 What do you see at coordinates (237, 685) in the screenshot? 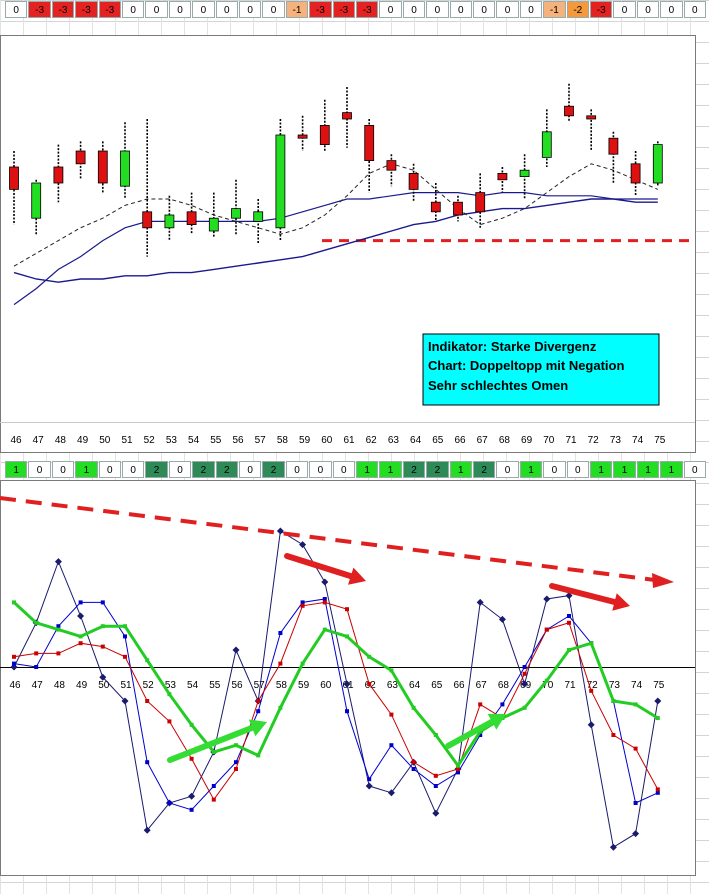
I see `x-tick-label: 56` at bounding box center [237, 685].